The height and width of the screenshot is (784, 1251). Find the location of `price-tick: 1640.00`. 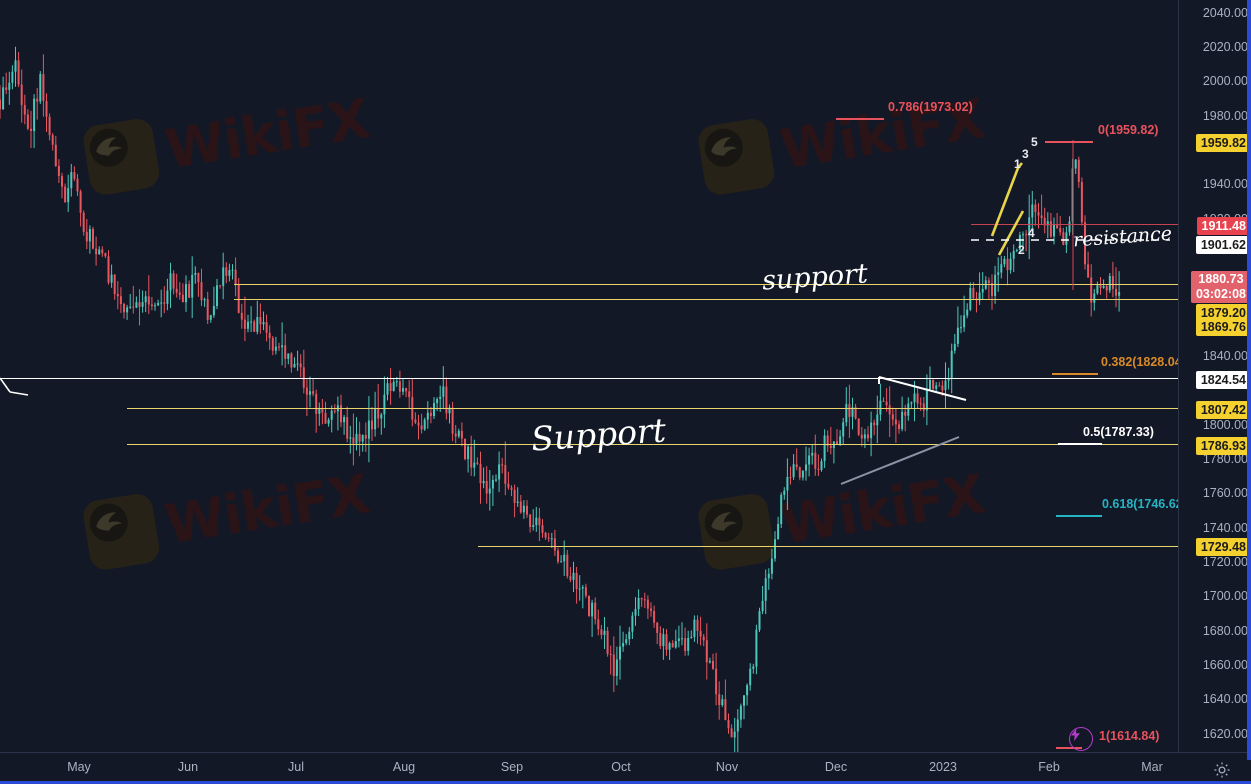

price-tick: 1640.00 is located at coordinates (1225, 699).